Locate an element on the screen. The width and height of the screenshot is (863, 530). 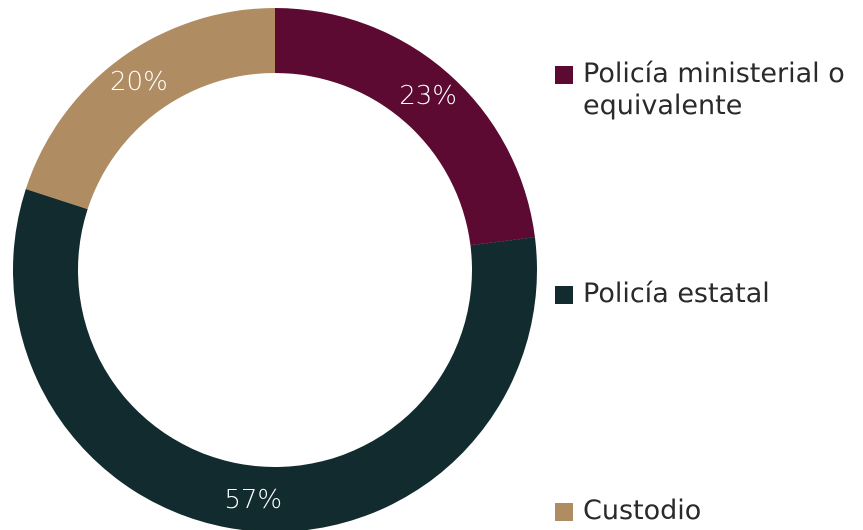
legend-item: Policía estatal is located at coordinates (709, 294).